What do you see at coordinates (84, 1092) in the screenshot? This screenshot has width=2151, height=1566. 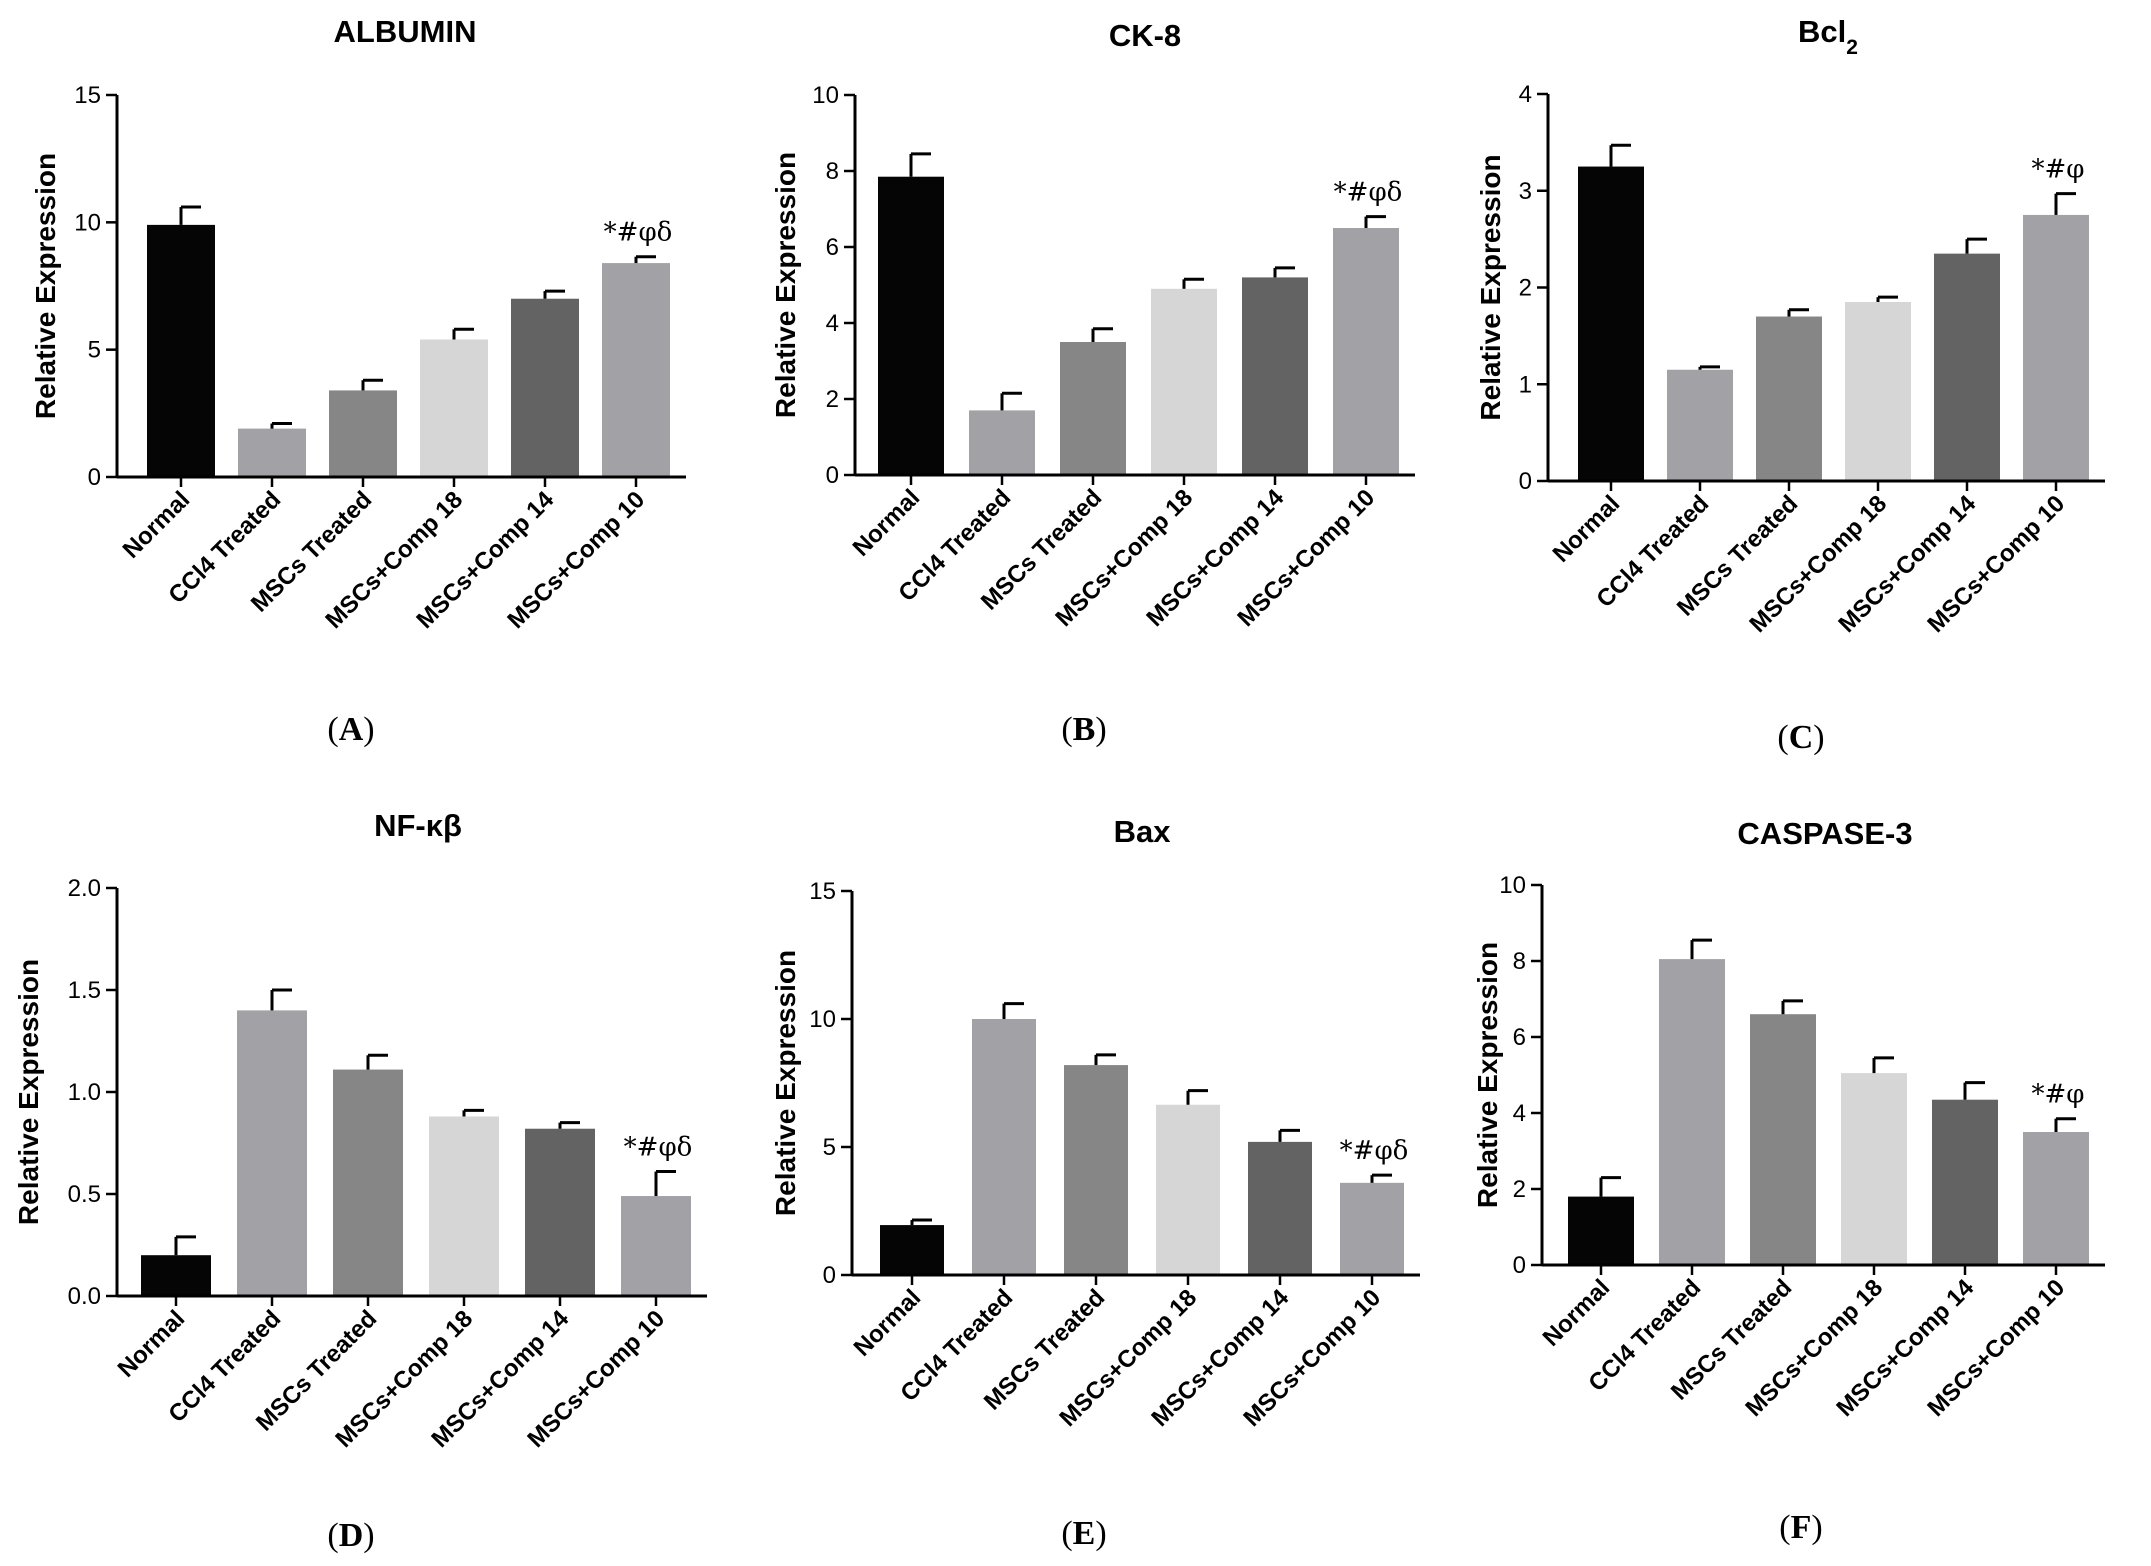 I see `y-tick-label: 1.0` at bounding box center [84, 1092].